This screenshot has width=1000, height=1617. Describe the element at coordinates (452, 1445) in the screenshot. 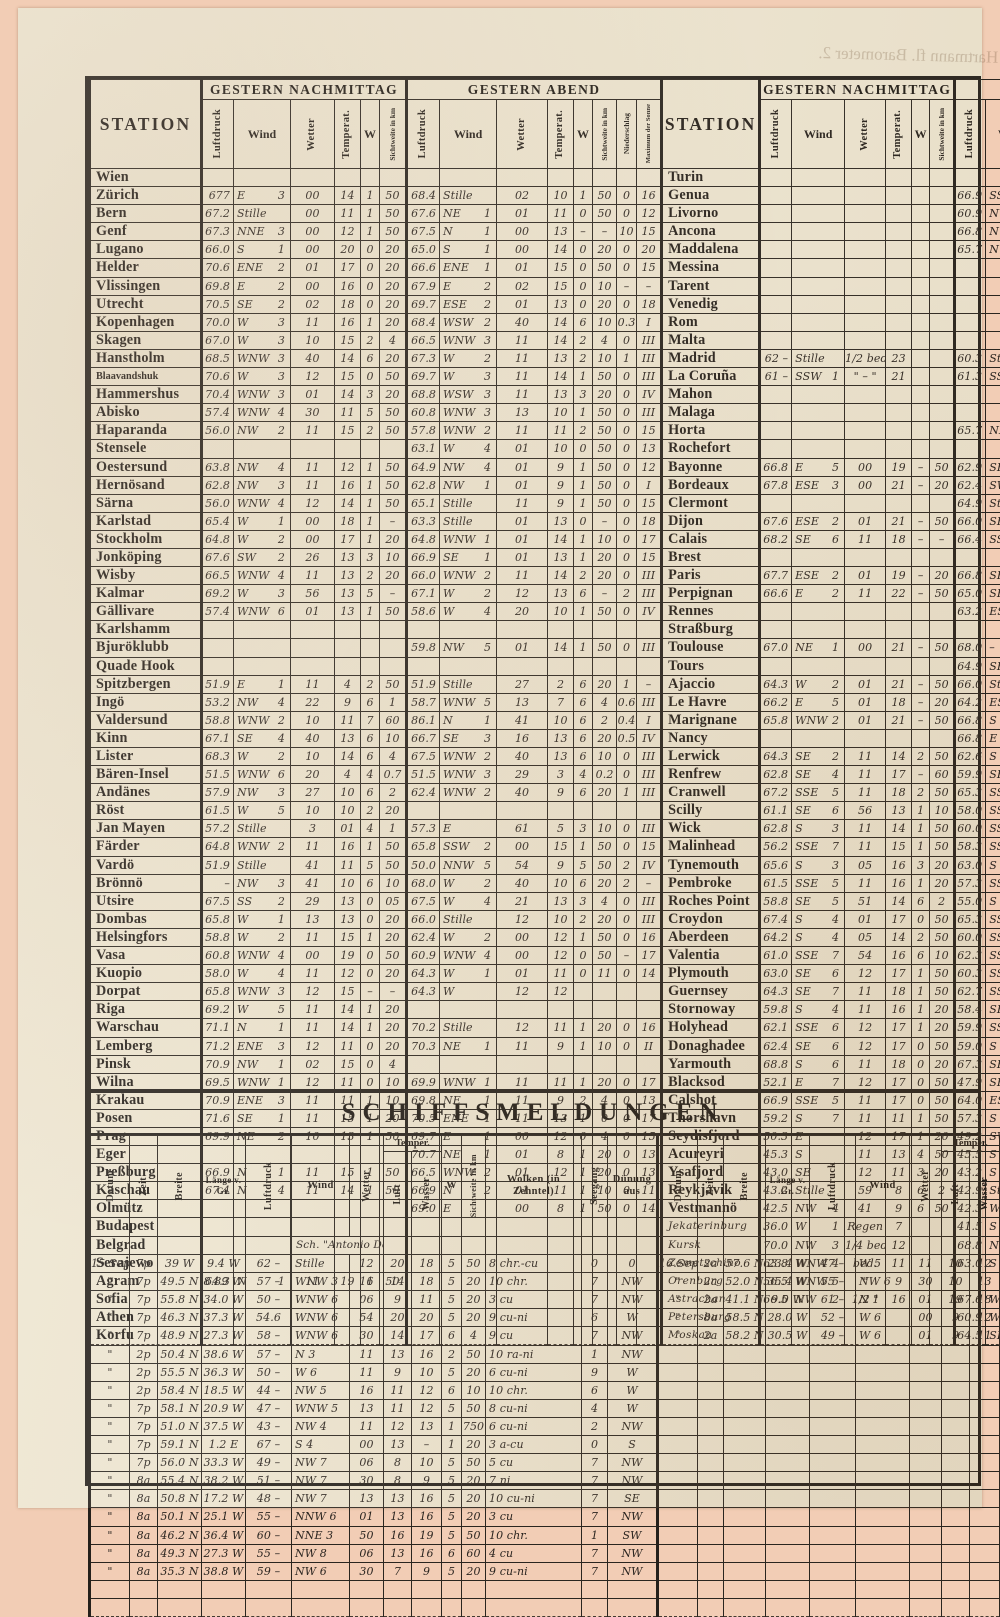

I see `ship-cell-w-left: 1` at that location.